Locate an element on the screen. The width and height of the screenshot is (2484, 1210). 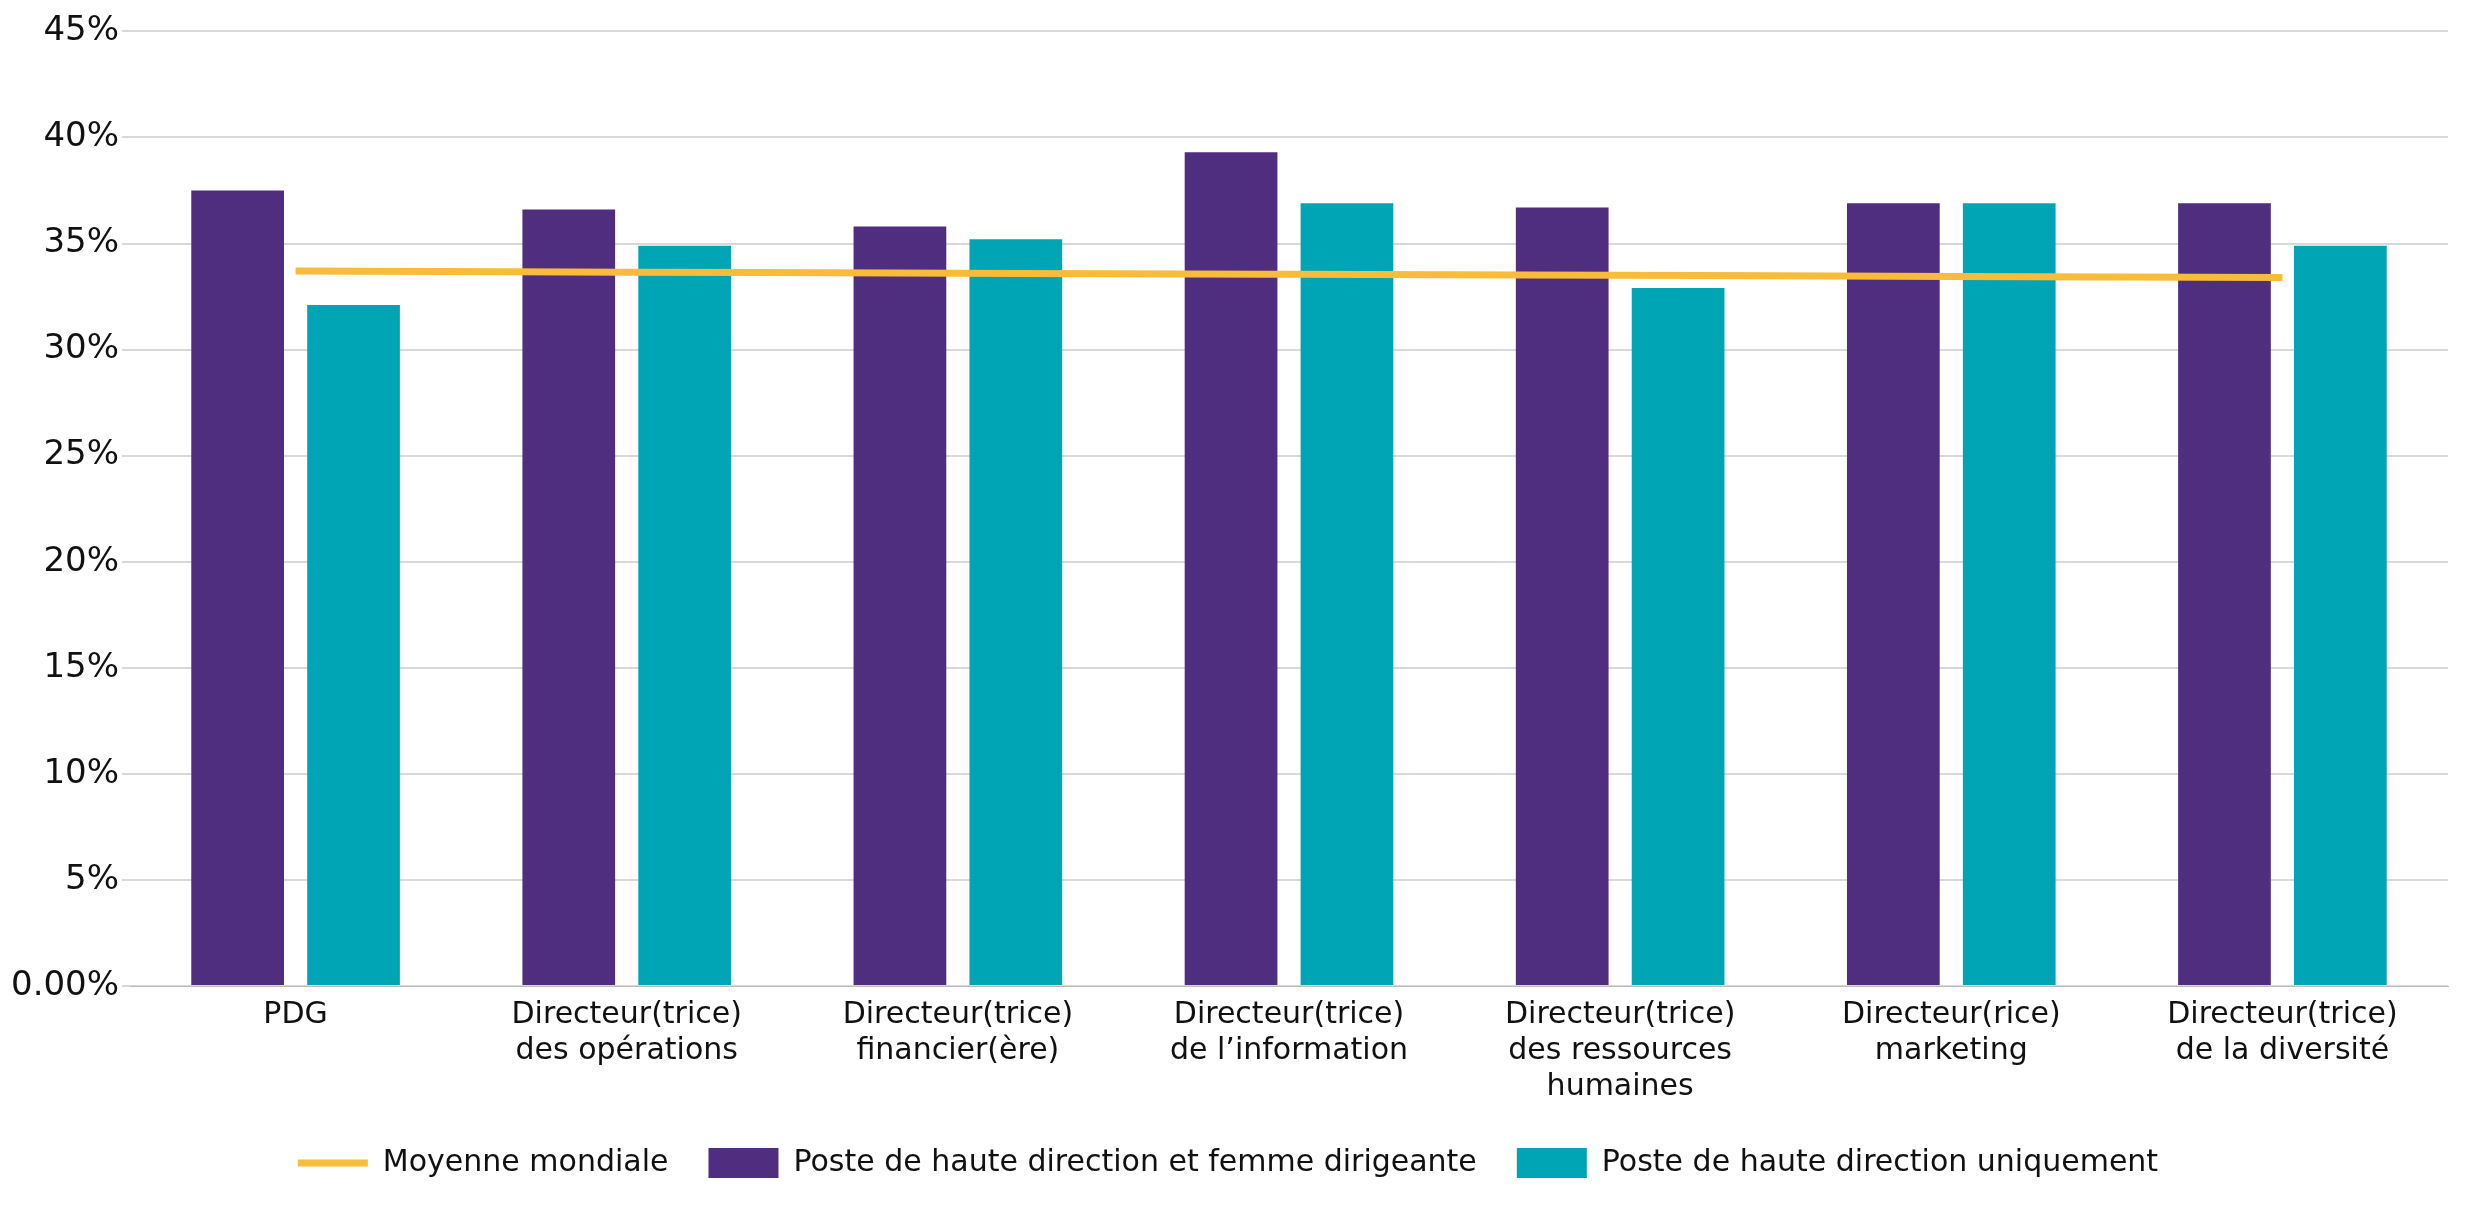
legend-label: Poste de haute direction uniquement is located at coordinates (1880, 1160).